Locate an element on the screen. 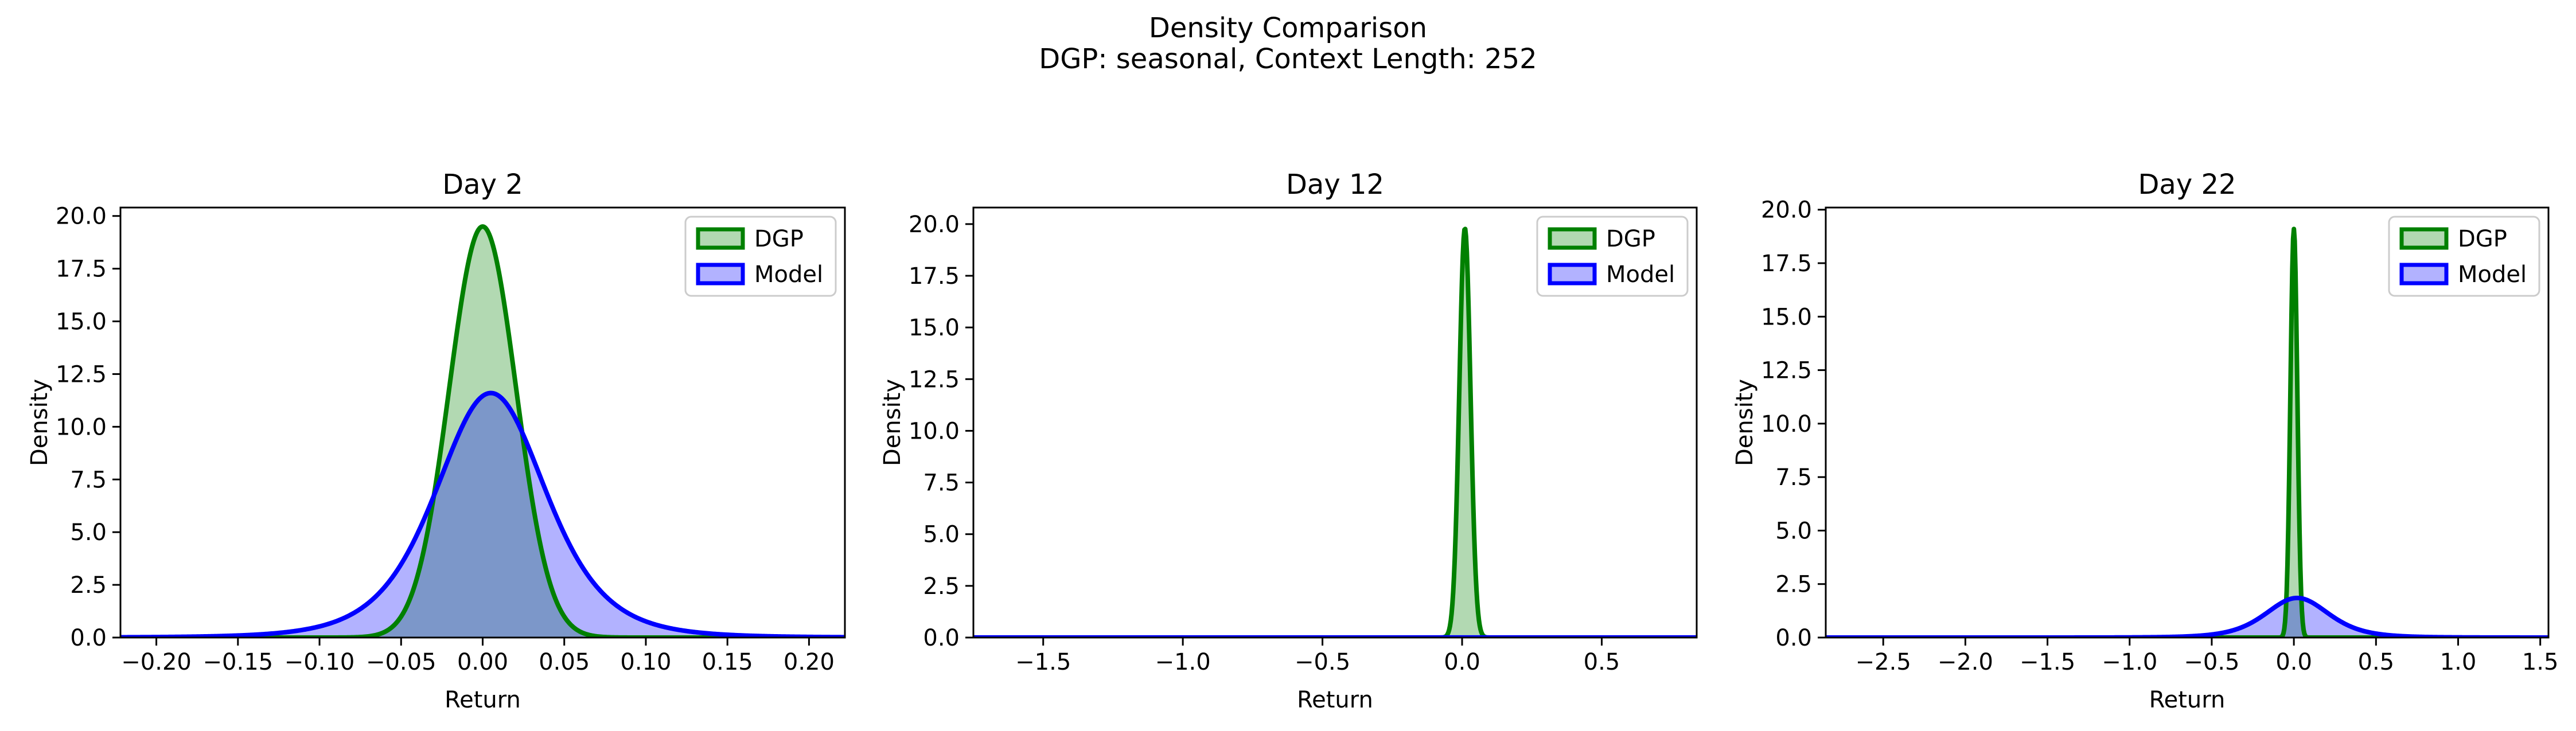 The image size is (2576, 731). x-tick-label: −0.20 is located at coordinates (157, 662).